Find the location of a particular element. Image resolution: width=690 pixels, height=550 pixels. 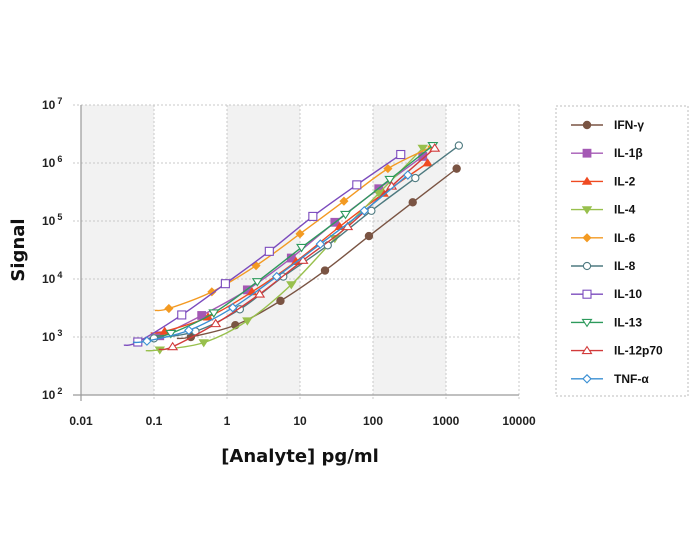

legend-item: IL-8 is located at coordinates (603, 266).